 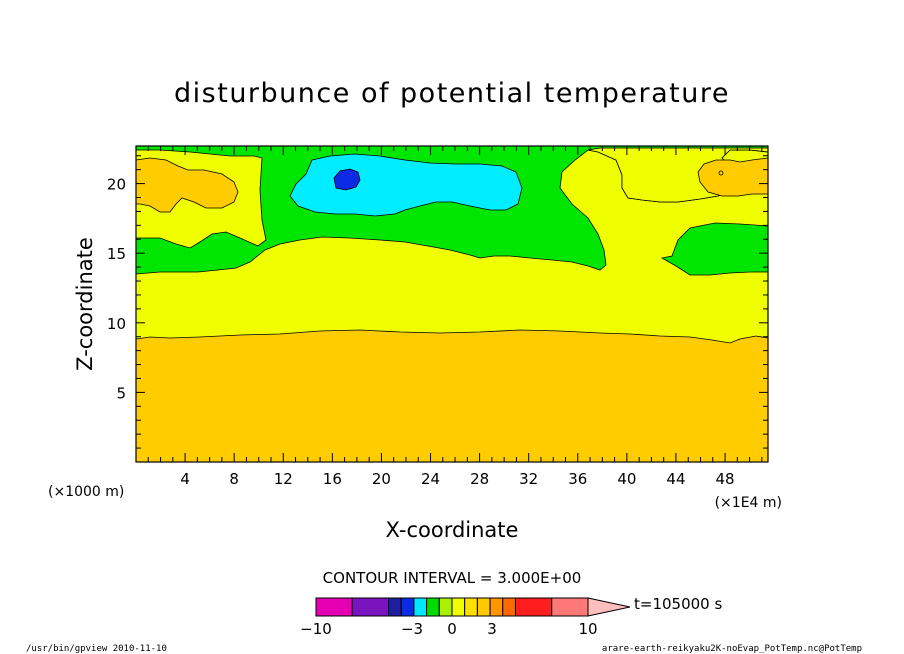 What do you see at coordinates (185, 479) in the screenshot?
I see `x-tick-label: 4` at bounding box center [185, 479].